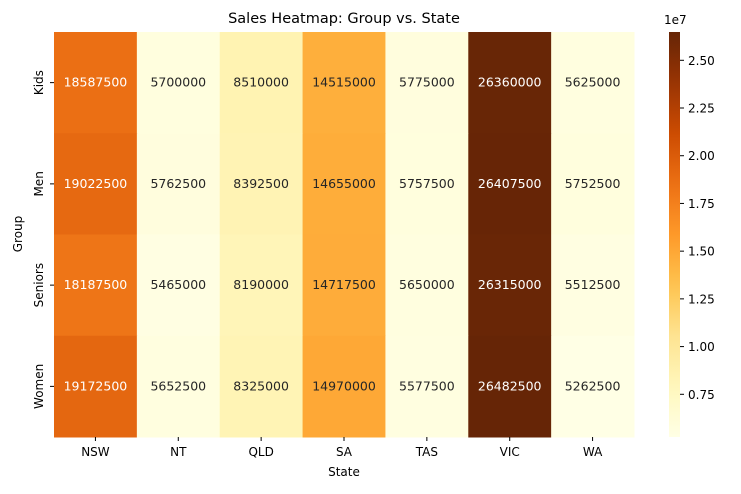 The width and height of the screenshot is (741, 494). I want to click on heatmap-cell-seniors-wa, so click(593, 285).